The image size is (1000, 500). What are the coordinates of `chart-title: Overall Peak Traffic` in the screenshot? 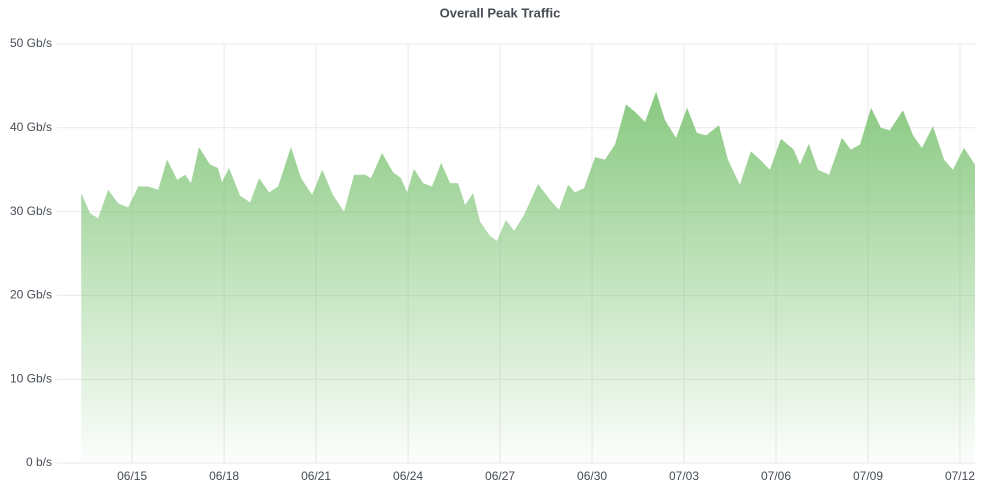 It's located at (500, 12).